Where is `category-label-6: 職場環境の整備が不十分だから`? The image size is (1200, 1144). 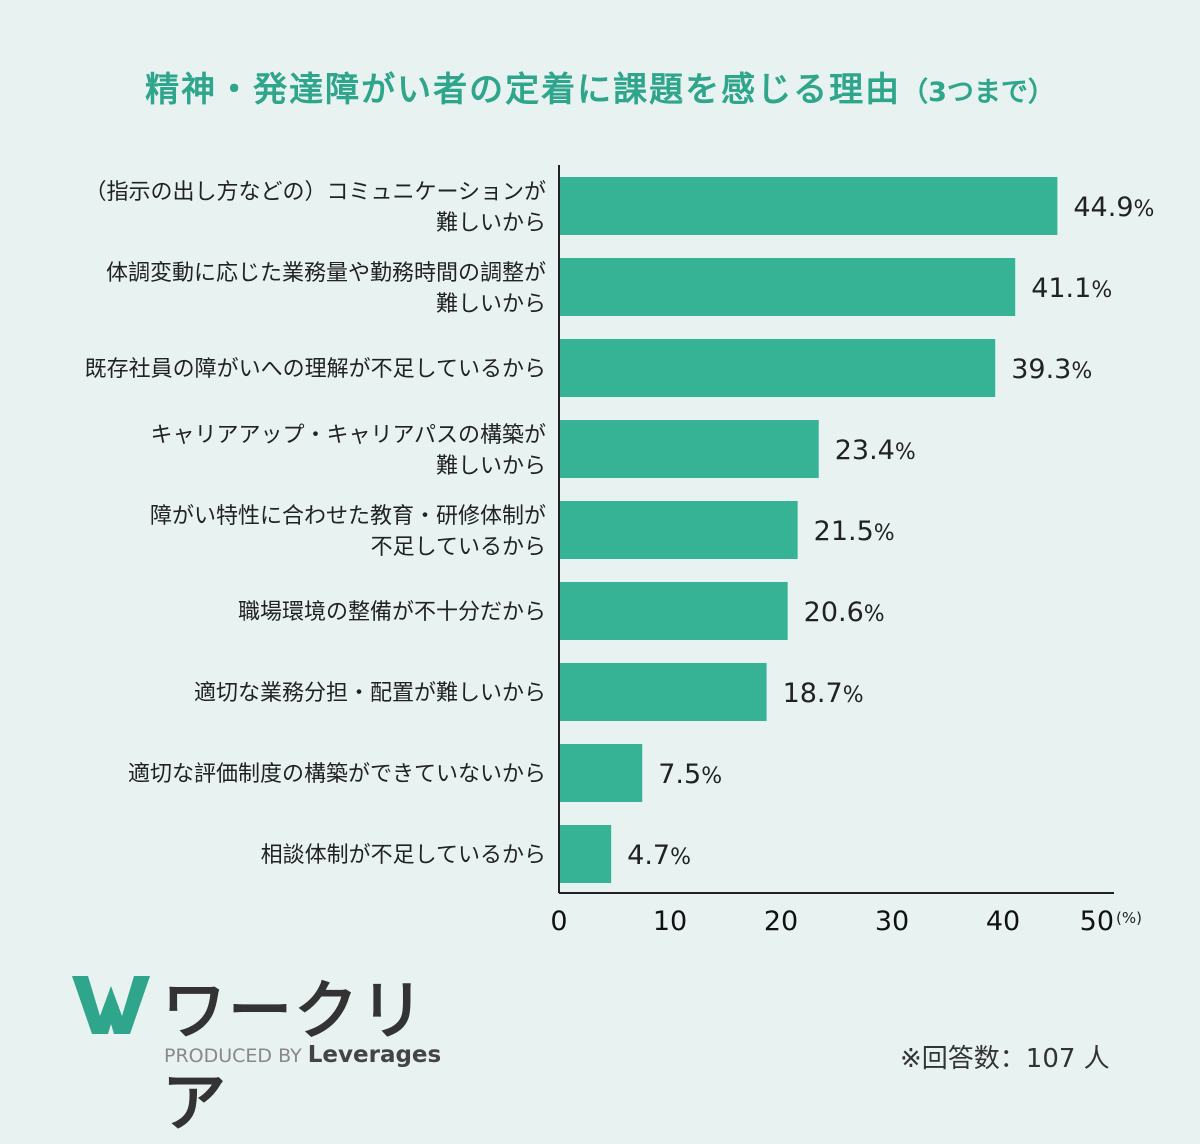
category-label-6: 職場環境の整備が不十分だから is located at coordinates (392, 612).